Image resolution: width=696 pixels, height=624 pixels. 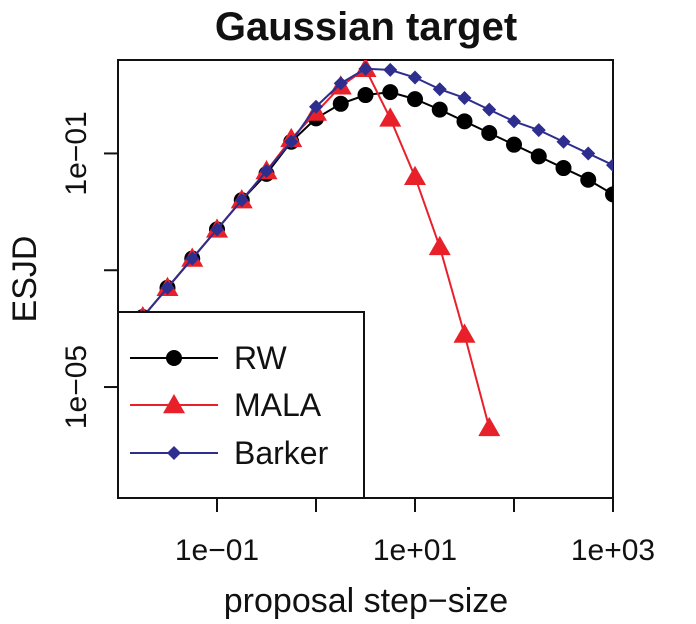 I want to click on legend: RW MALA Barker, so click(x=241, y=405).